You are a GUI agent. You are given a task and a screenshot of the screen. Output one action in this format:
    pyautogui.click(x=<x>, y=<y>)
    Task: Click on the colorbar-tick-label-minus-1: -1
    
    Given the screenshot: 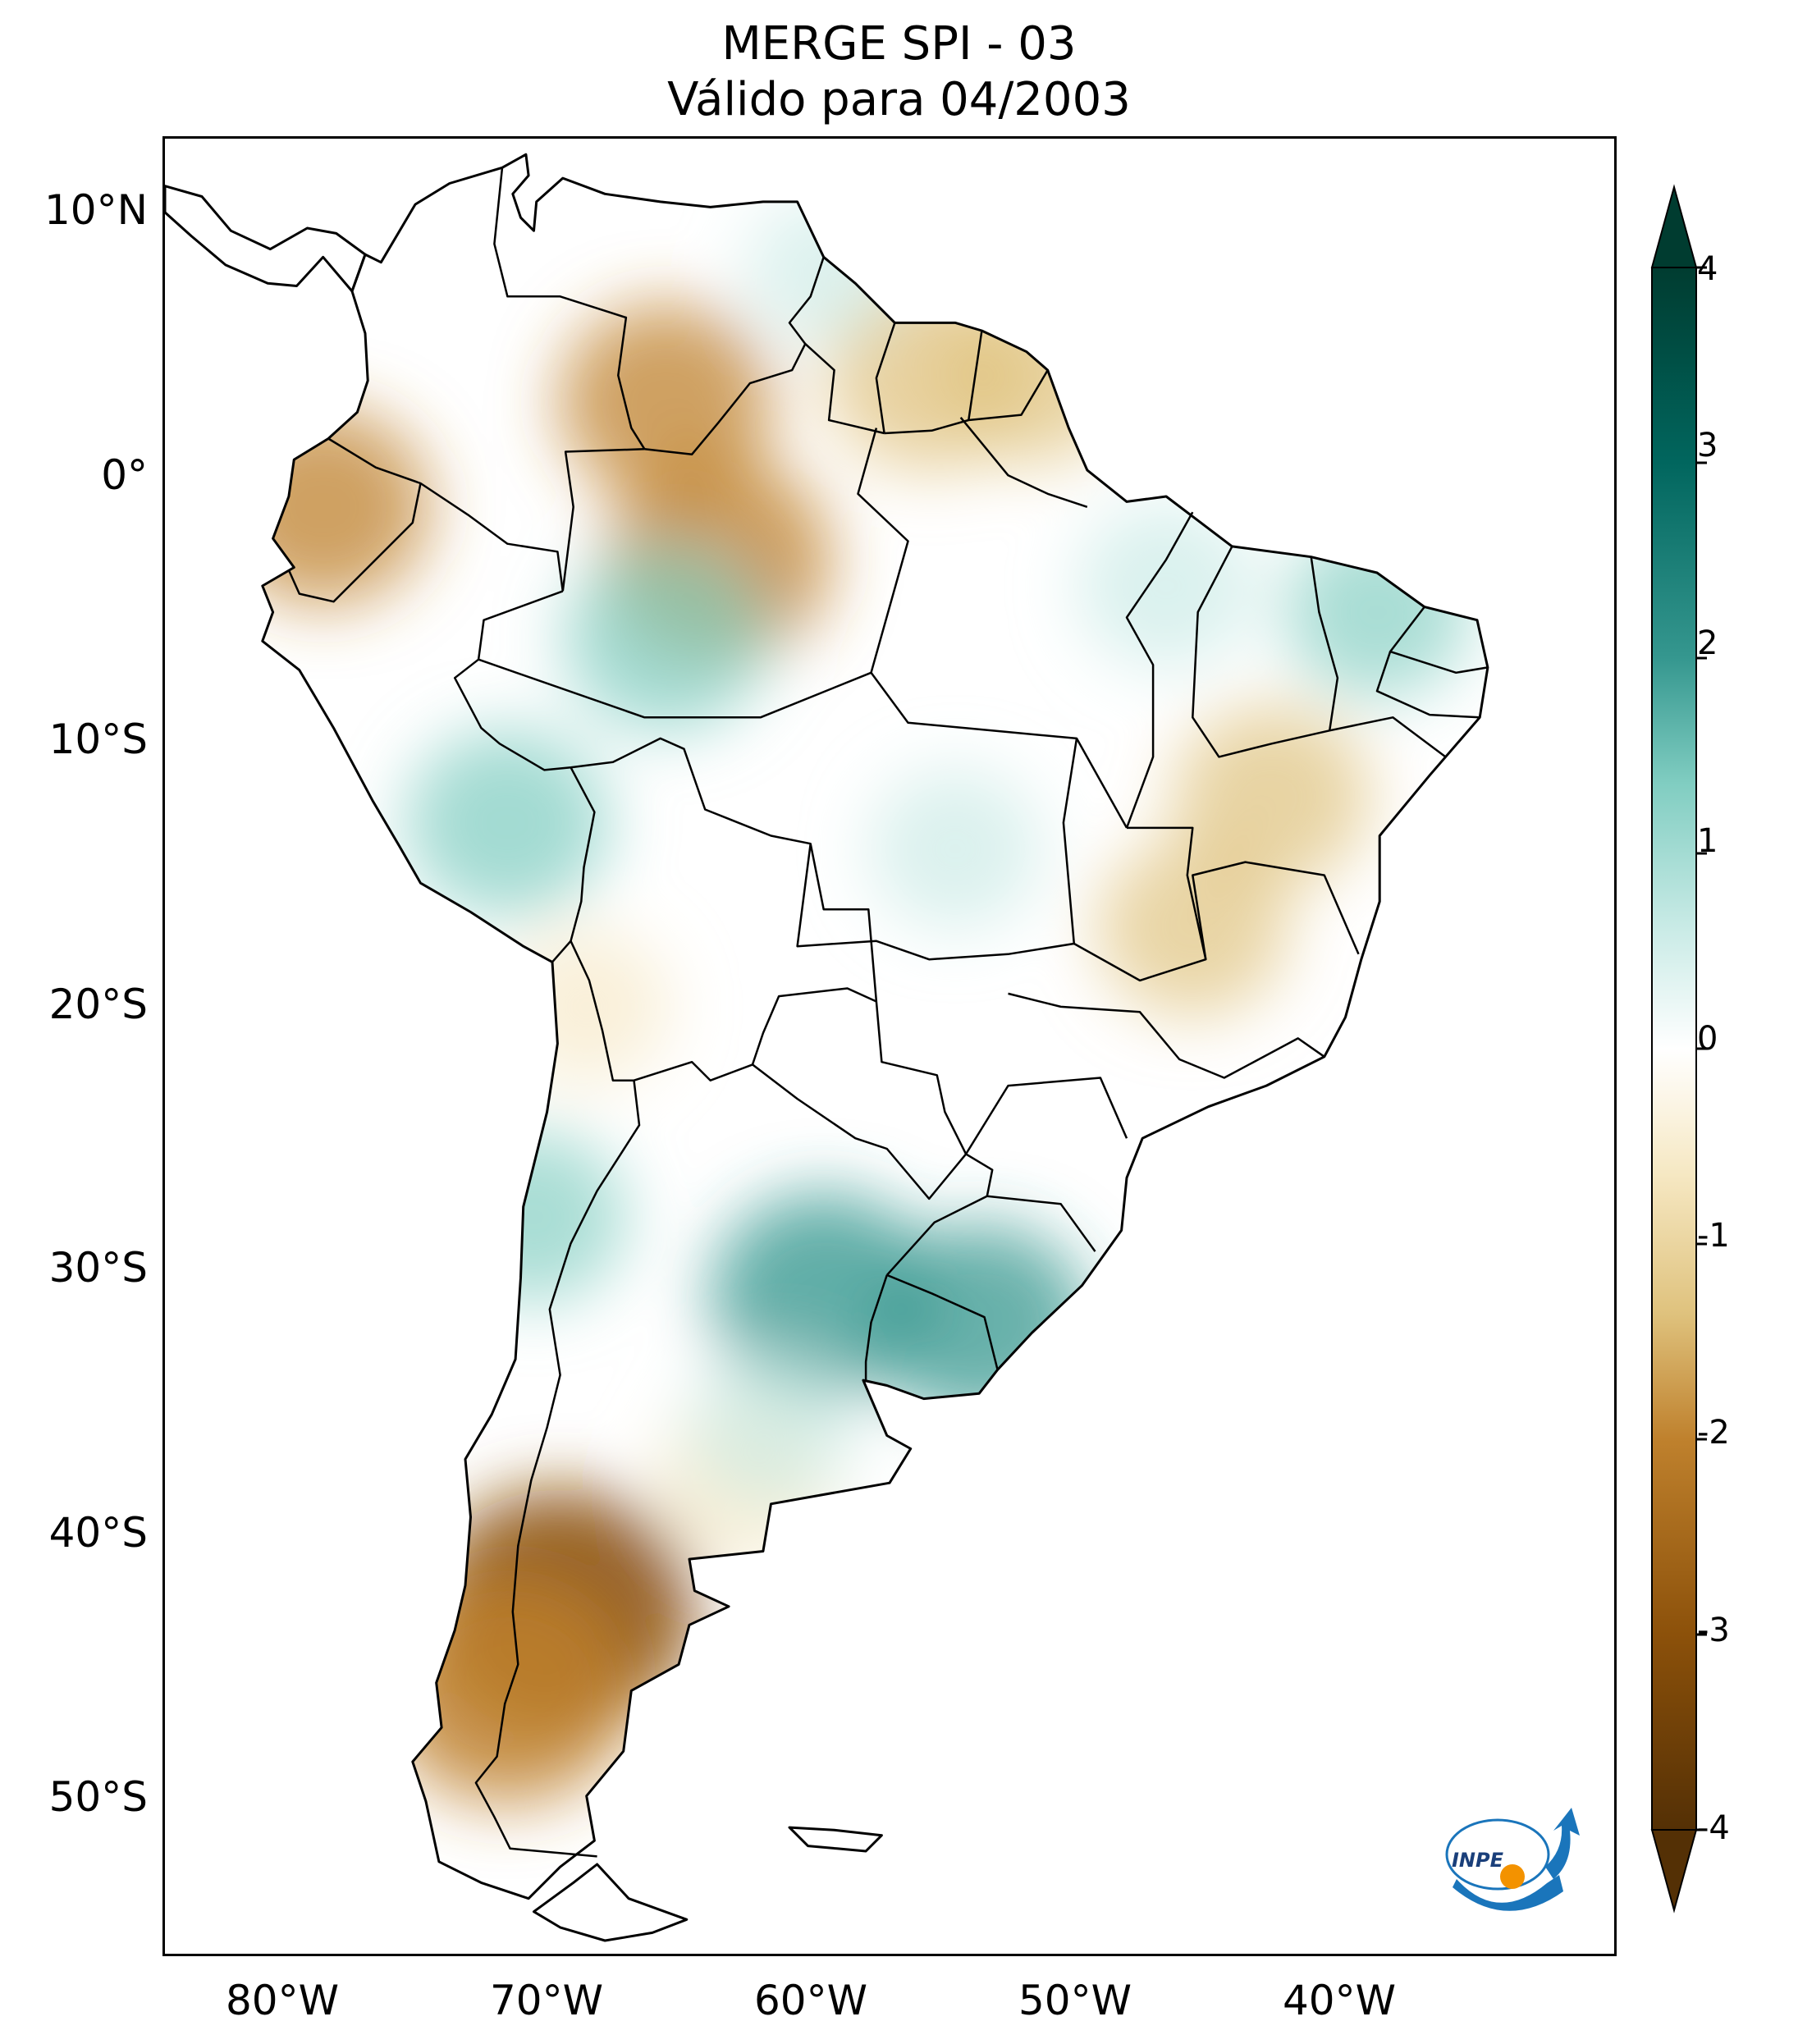 What is the action you would take?
    pyautogui.click(x=1713, y=1236)
    